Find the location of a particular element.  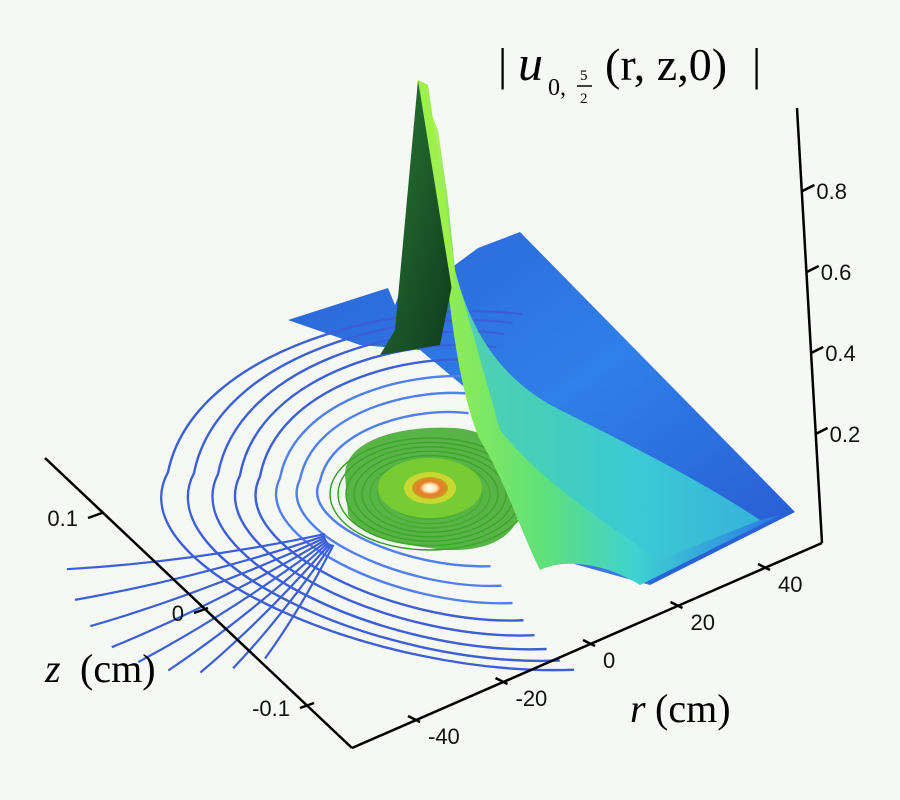

r-axis-symbol: r is located at coordinates (638, 708).